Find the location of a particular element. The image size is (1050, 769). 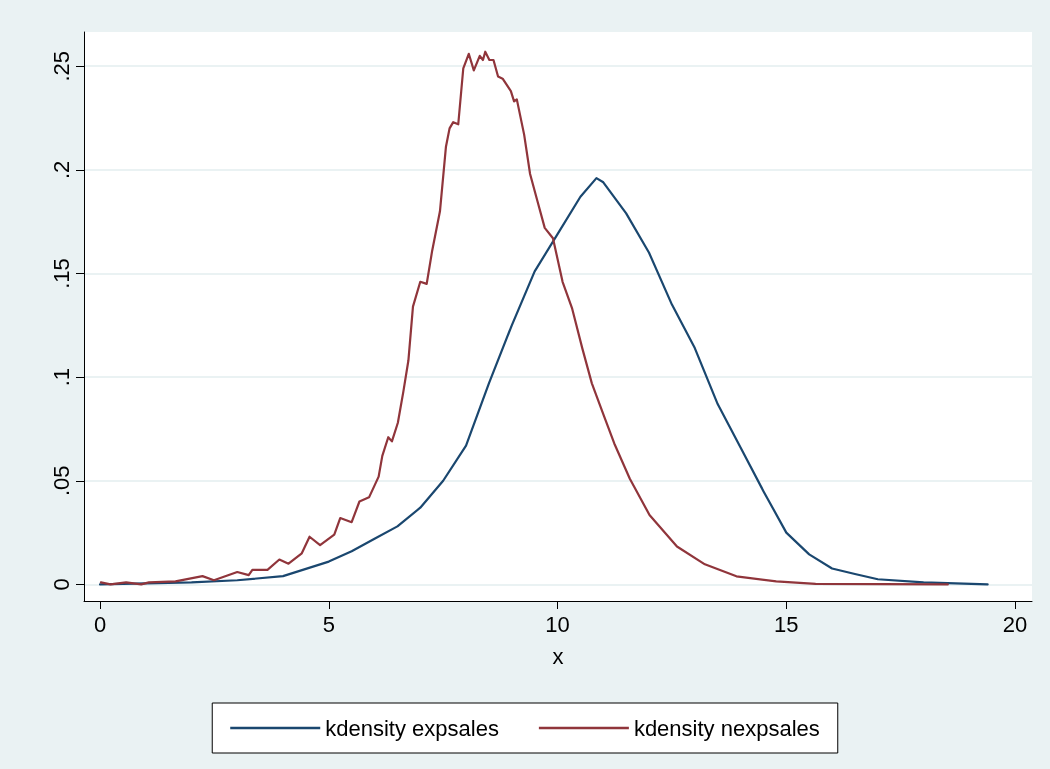

x-tick-label: 10 is located at coordinates (557, 624).